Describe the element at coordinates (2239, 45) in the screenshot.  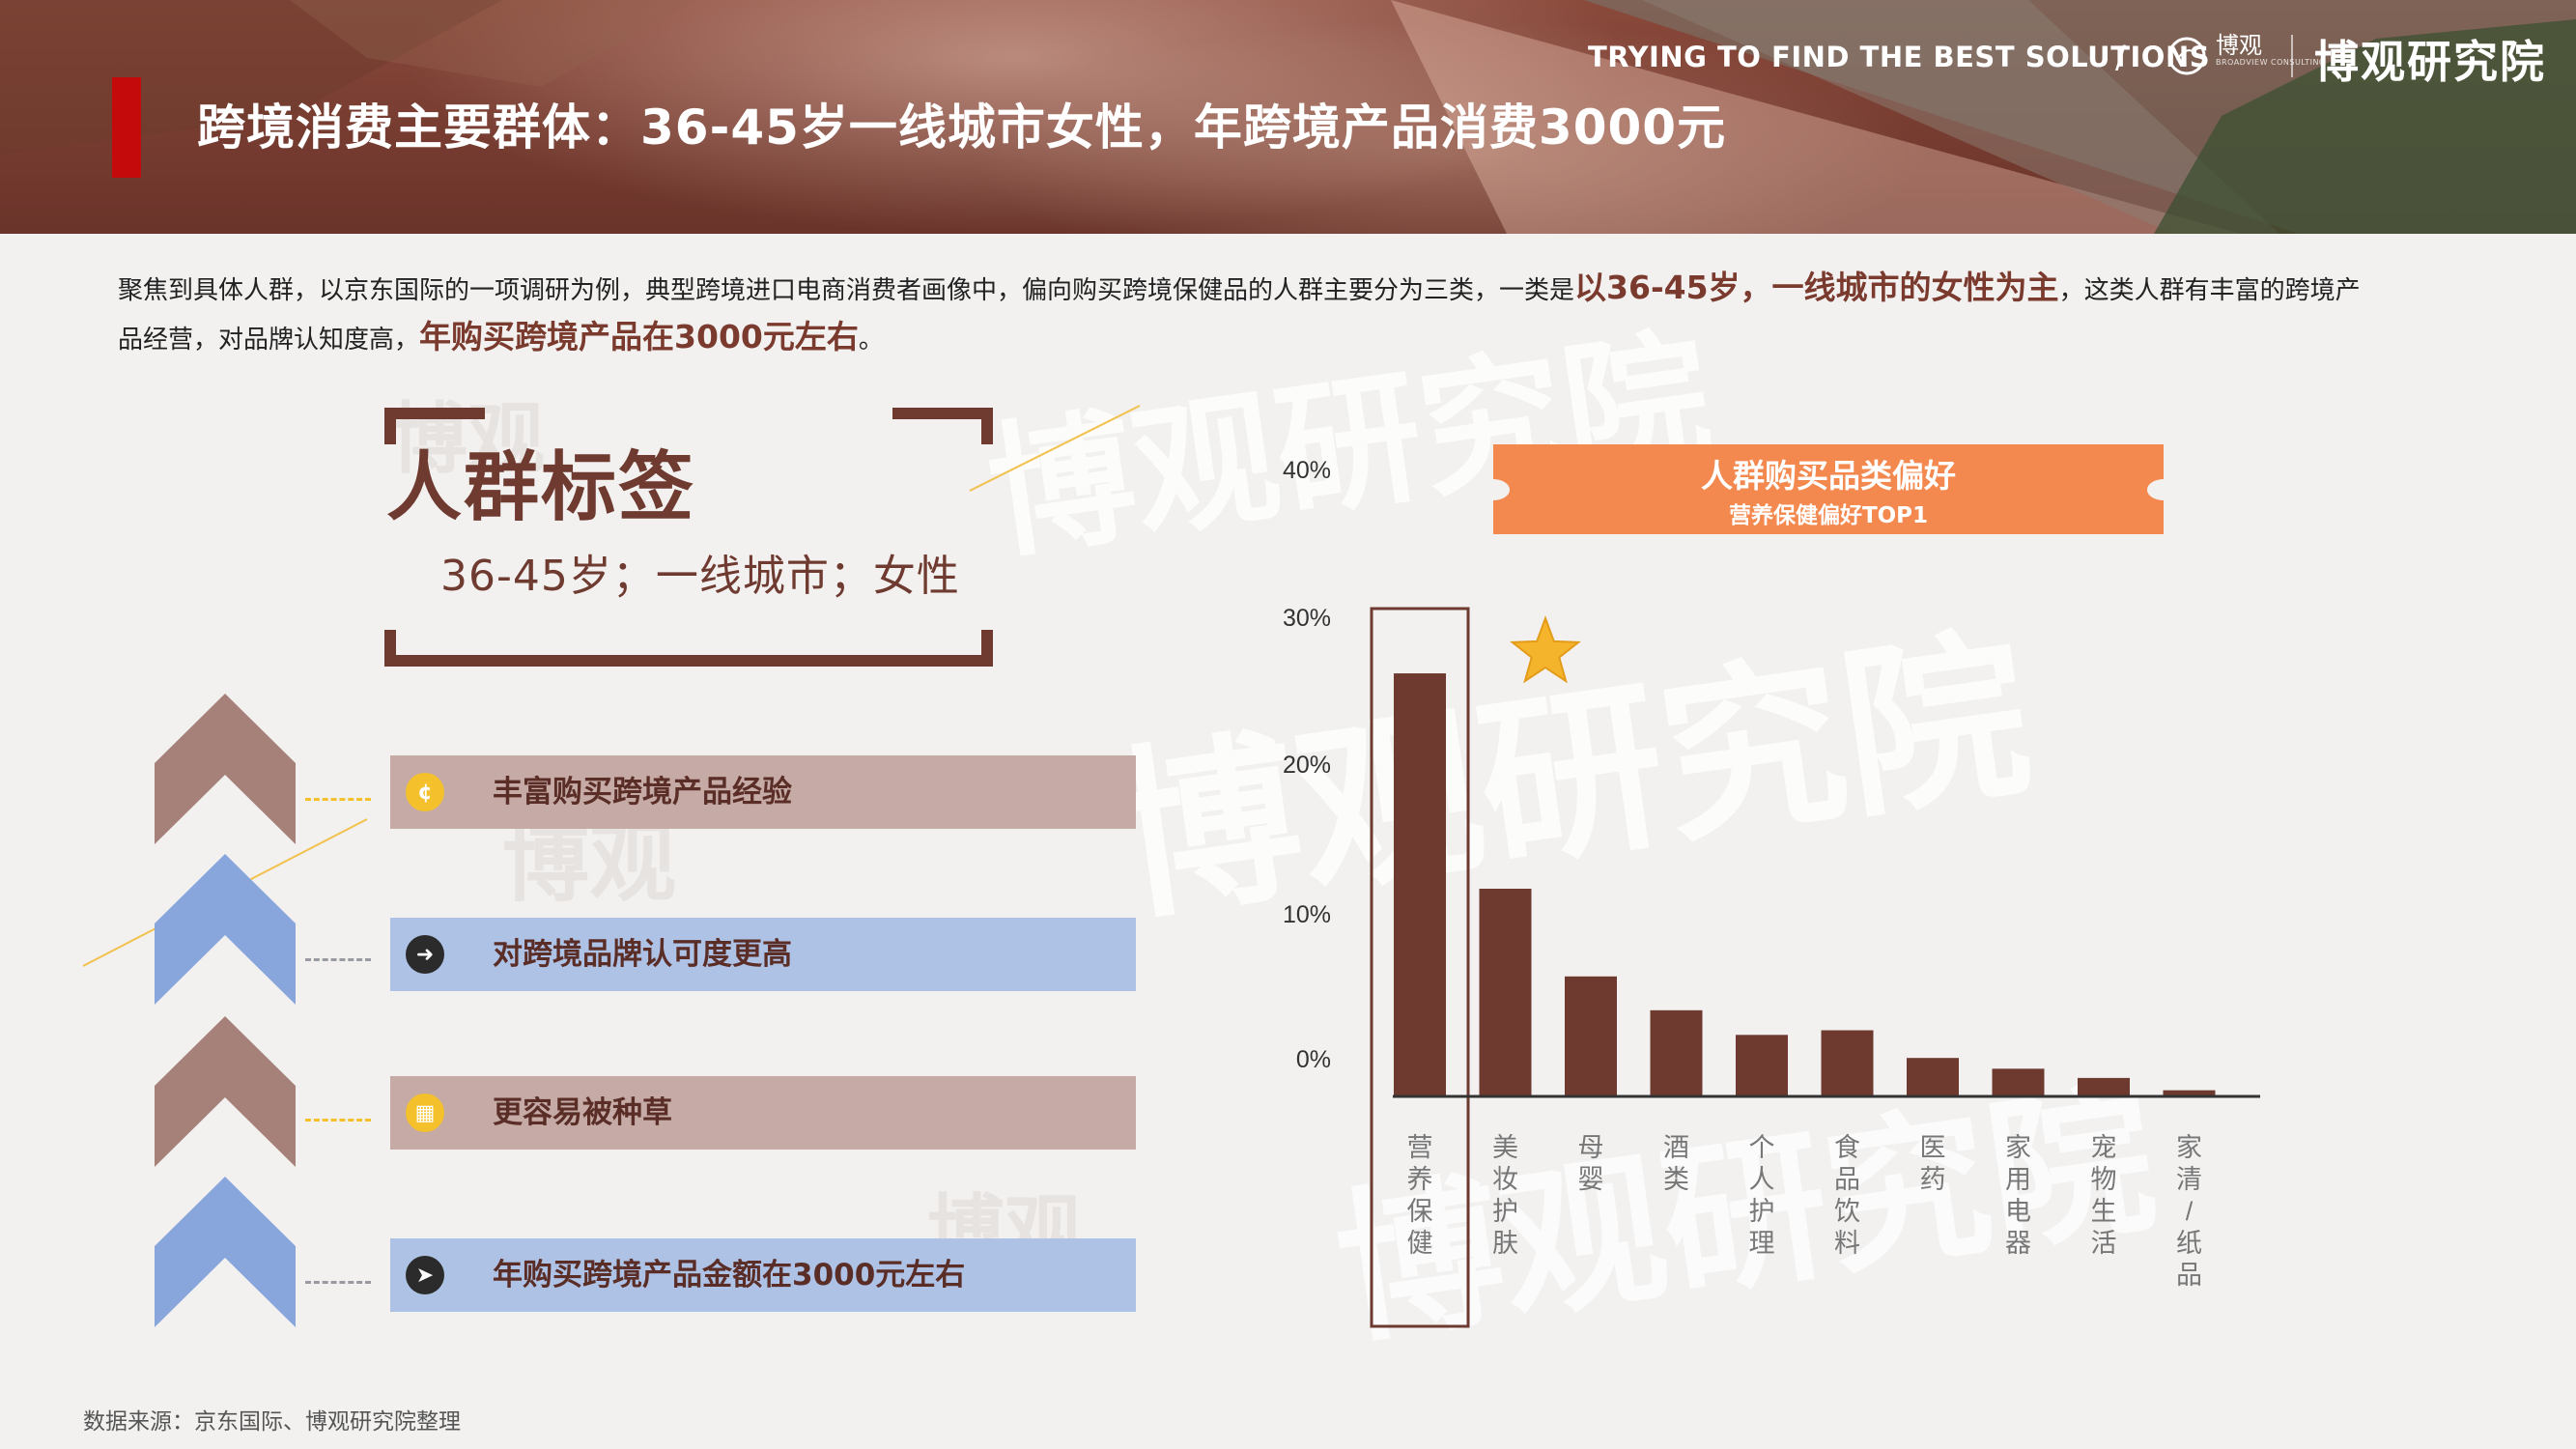
I see `brand-logo-text: 博观` at that location.